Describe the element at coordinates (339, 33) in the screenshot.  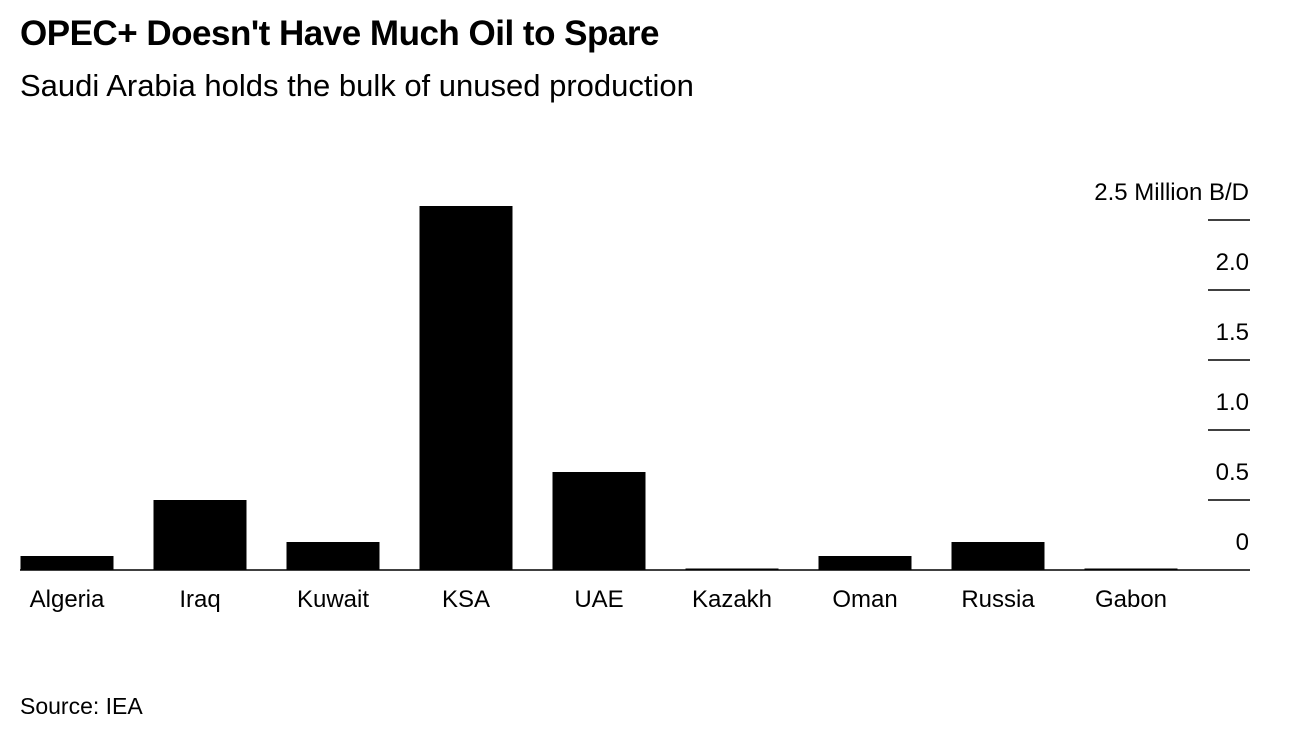
I see `chart-title: OPEC+ Doesn't Have Much Oil to Spare` at that location.